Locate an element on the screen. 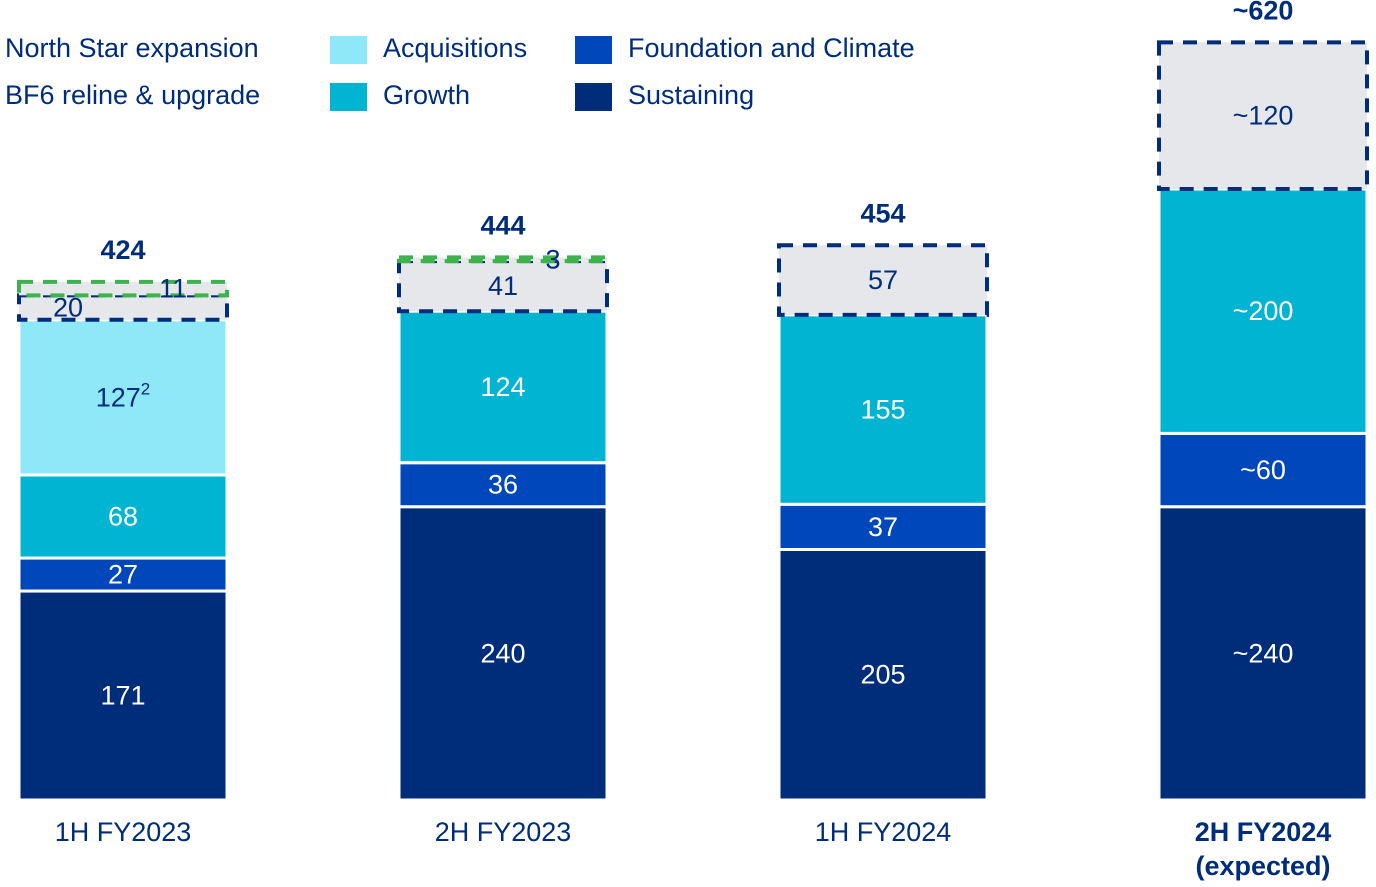 Image resolution: width=1376 pixels, height=887 pixels. x-tick-label-box: 1H FY2024 is located at coordinates (883, 832).